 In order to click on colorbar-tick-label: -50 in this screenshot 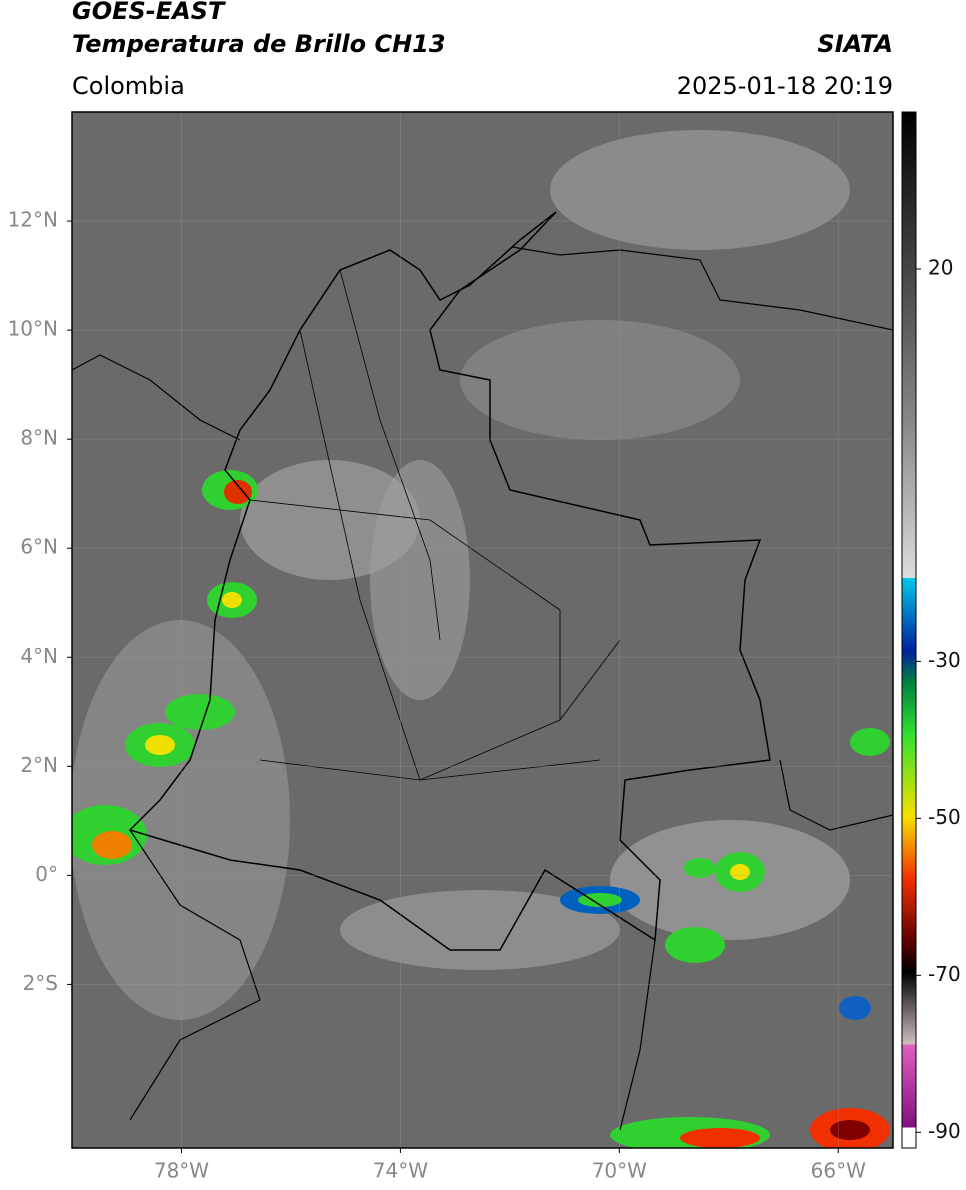, I will do `click(944, 817)`.